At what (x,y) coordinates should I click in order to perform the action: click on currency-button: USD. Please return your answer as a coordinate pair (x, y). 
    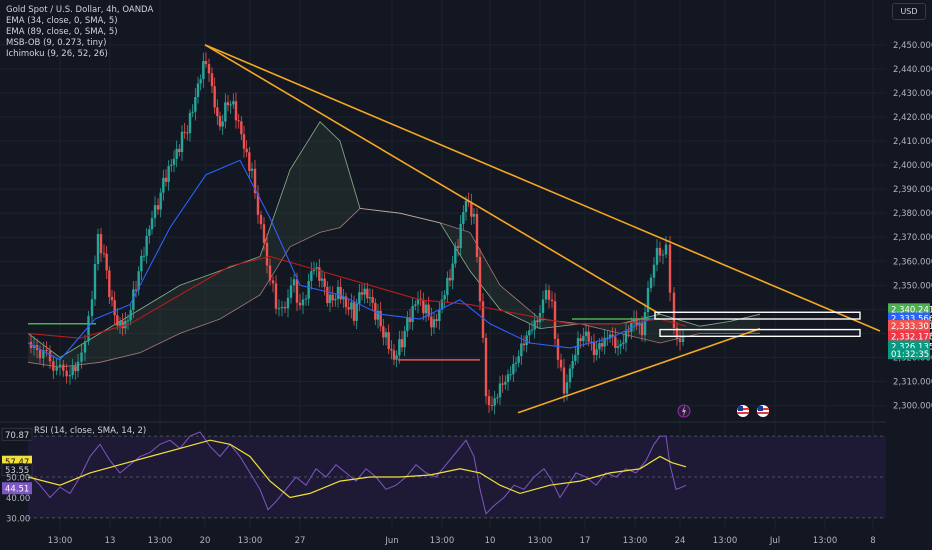
    Looking at the image, I should click on (909, 11).